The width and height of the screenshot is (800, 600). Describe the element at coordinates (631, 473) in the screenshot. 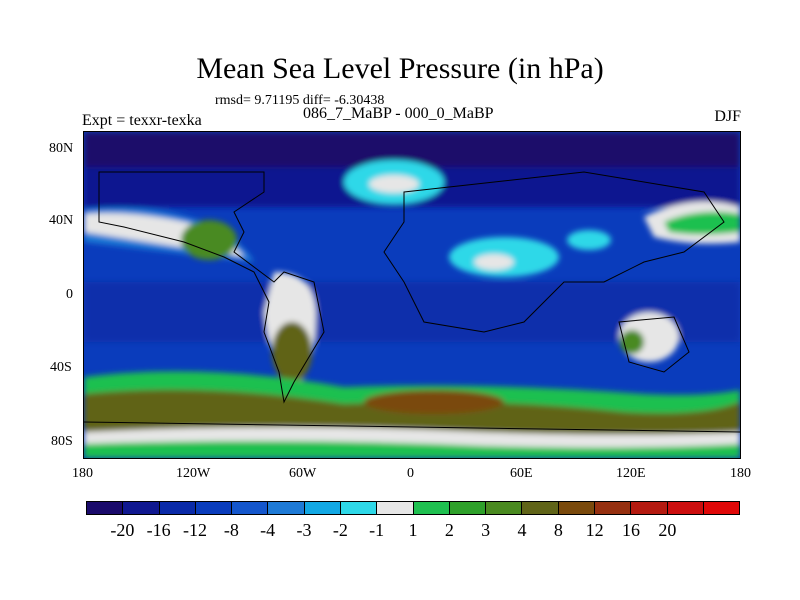

I see `x-tick-120e: 120E` at that location.